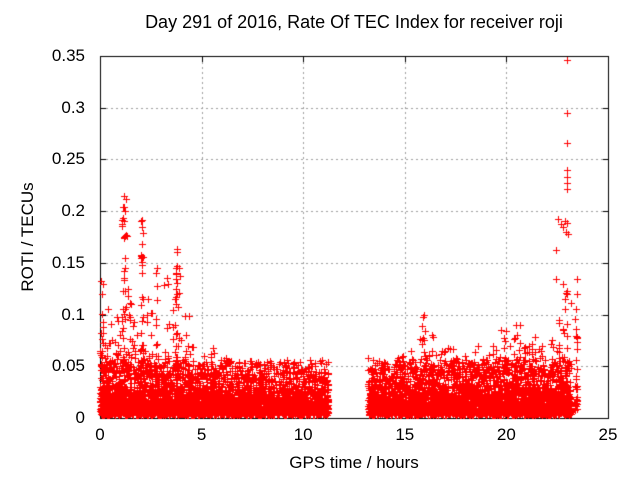 Image resolution: width=640 pixels, height=480 pixels. What do you see at coordinates (354, 462) in the screenshot?
I see `x-axis-title: GPS time / hours` at bounding box center [354, 462].